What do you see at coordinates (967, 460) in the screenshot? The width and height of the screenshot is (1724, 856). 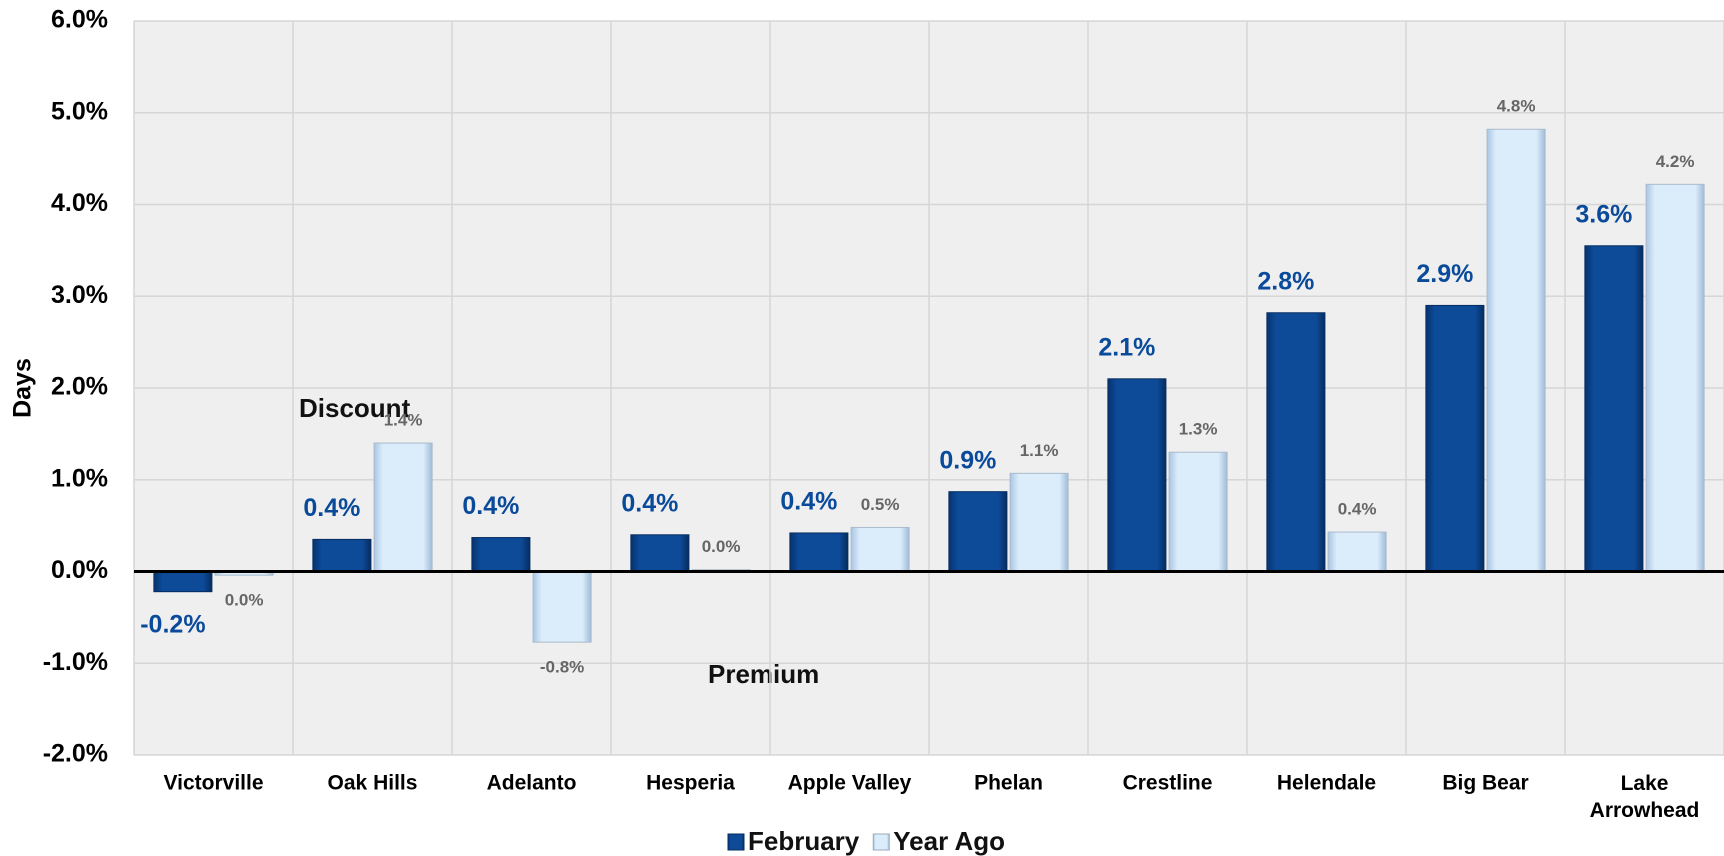 I see `data-label: 0.9%` at bounding box center [967, 460].